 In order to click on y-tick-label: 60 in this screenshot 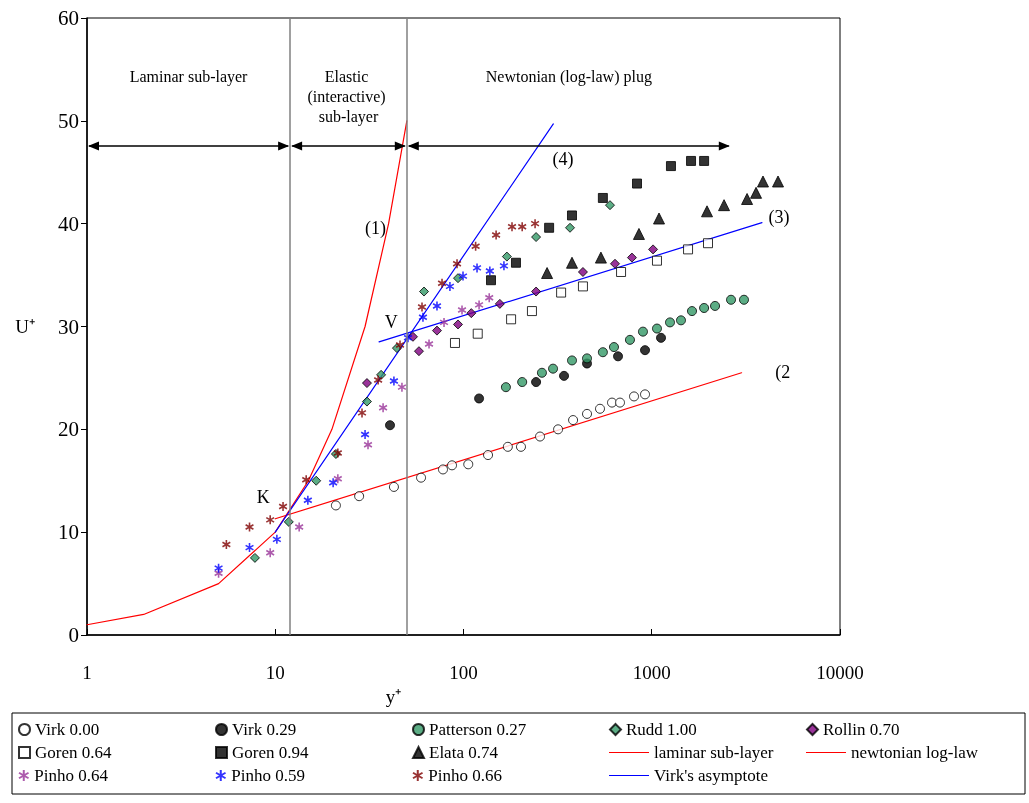, I will do `click(68, 18)`.